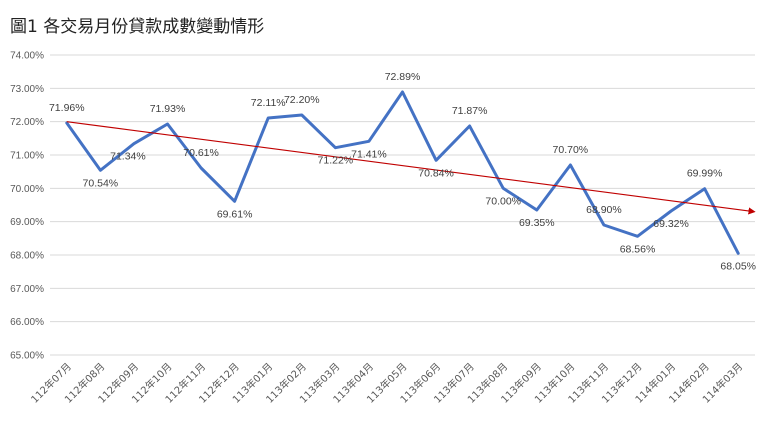  Describe the element at coordinates (27, 189) in the screenshot. I see `y-tick-label: 70.00%` at that location.